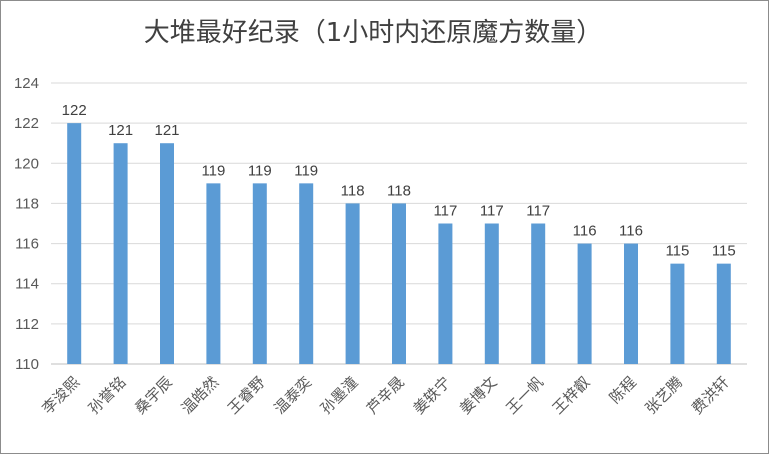 The image size is (769, 455). What do you see at coordinates (432, 395) in the screenshot?
I see `x-category-label: 姜轶宁` at bounding box center [432, 395].